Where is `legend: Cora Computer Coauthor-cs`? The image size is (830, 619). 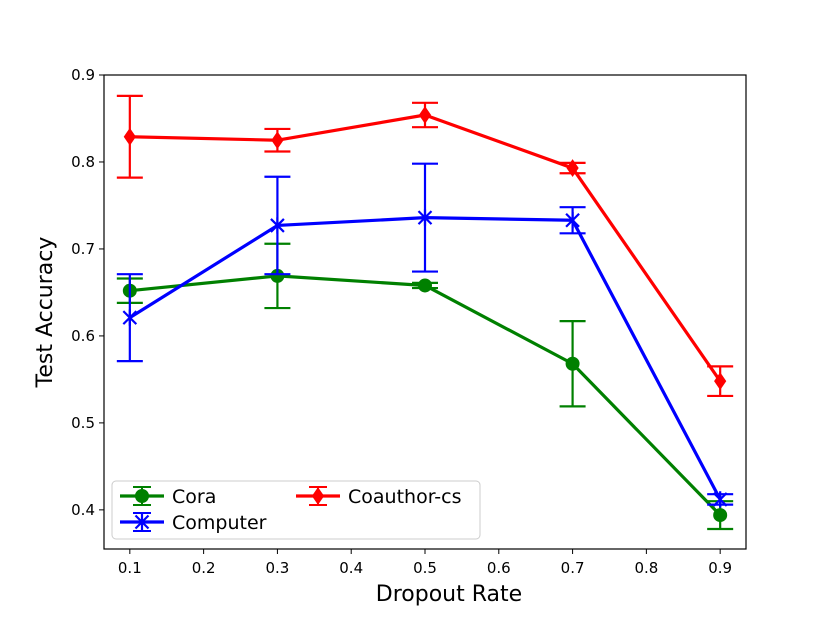
legend: Cora Computer Coauthor-cs is located at coordinates (296, 510).